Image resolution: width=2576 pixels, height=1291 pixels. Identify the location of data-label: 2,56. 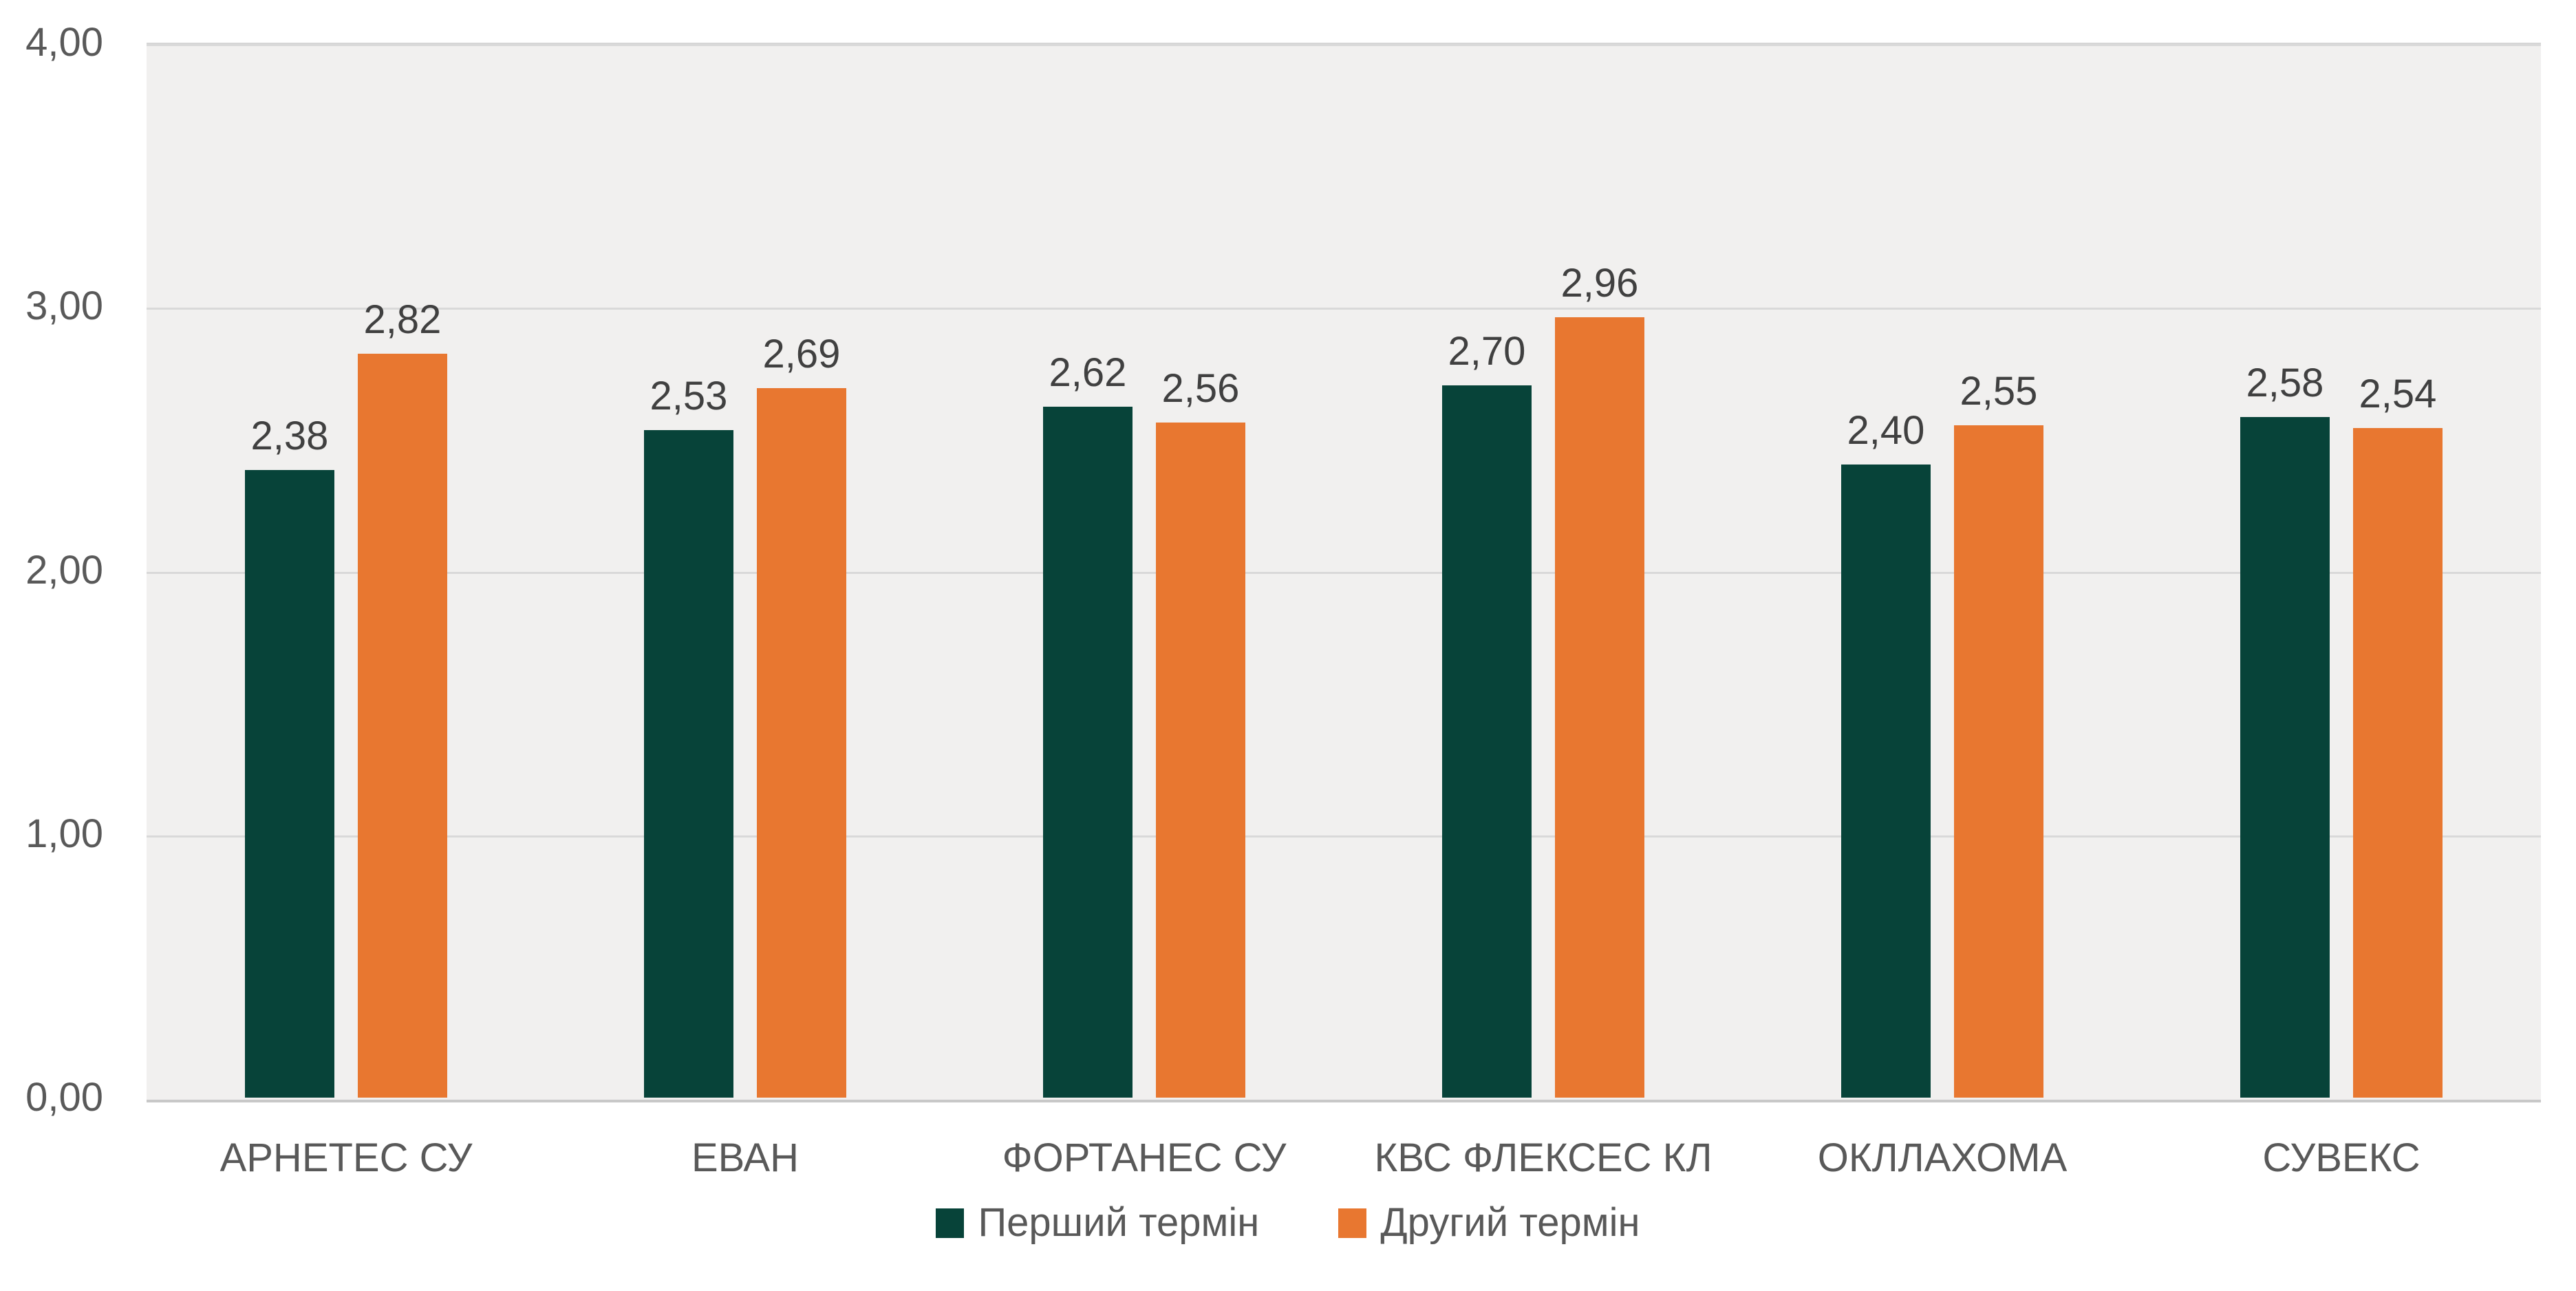
(1200, 388).